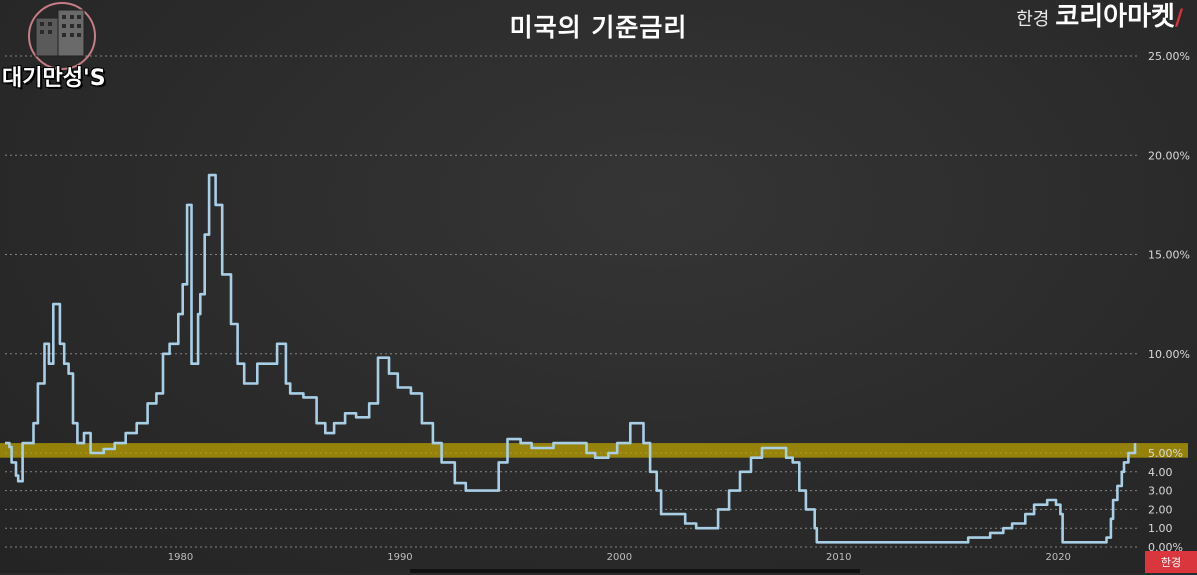 This screenshot has height=575, width=1197. Describe the element at coordinates (54, 78) in the screenshot. I see `channel-name: 대기만성'S` at that location.